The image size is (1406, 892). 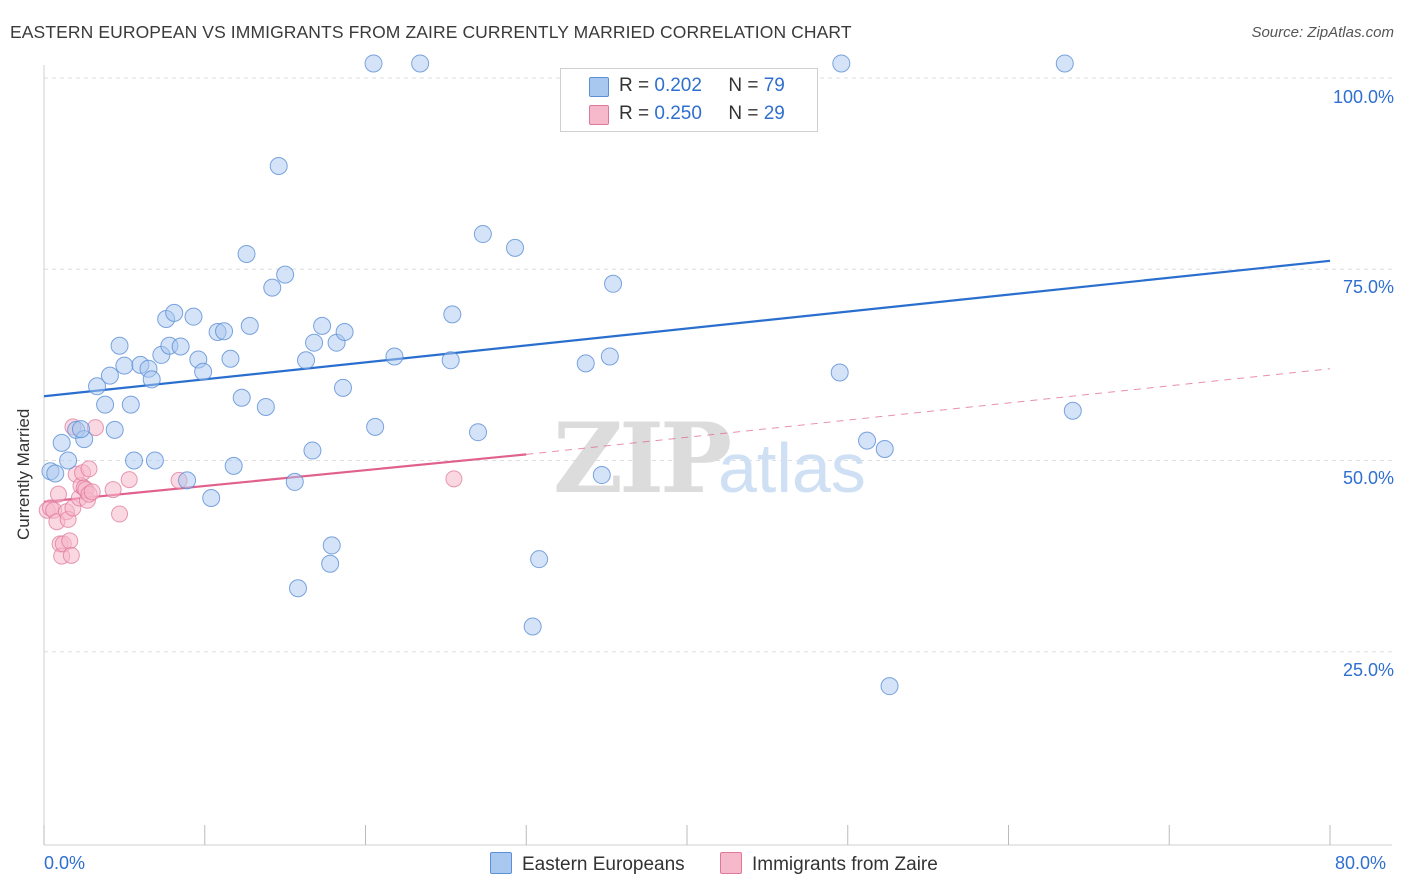 I want to click on watermark: ZIP atlas, so click(x=709, y=458).